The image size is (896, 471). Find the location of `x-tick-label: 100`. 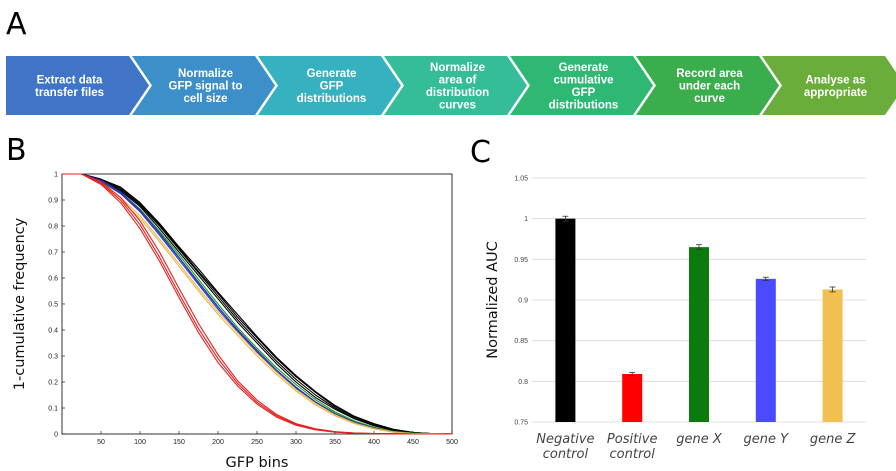

x-tick-label: 100 is located at coordinates (140, 442).